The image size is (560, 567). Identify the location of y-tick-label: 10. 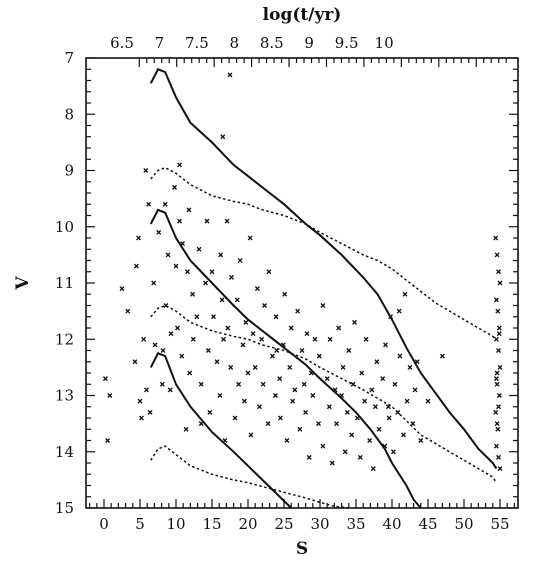
(64, 227).